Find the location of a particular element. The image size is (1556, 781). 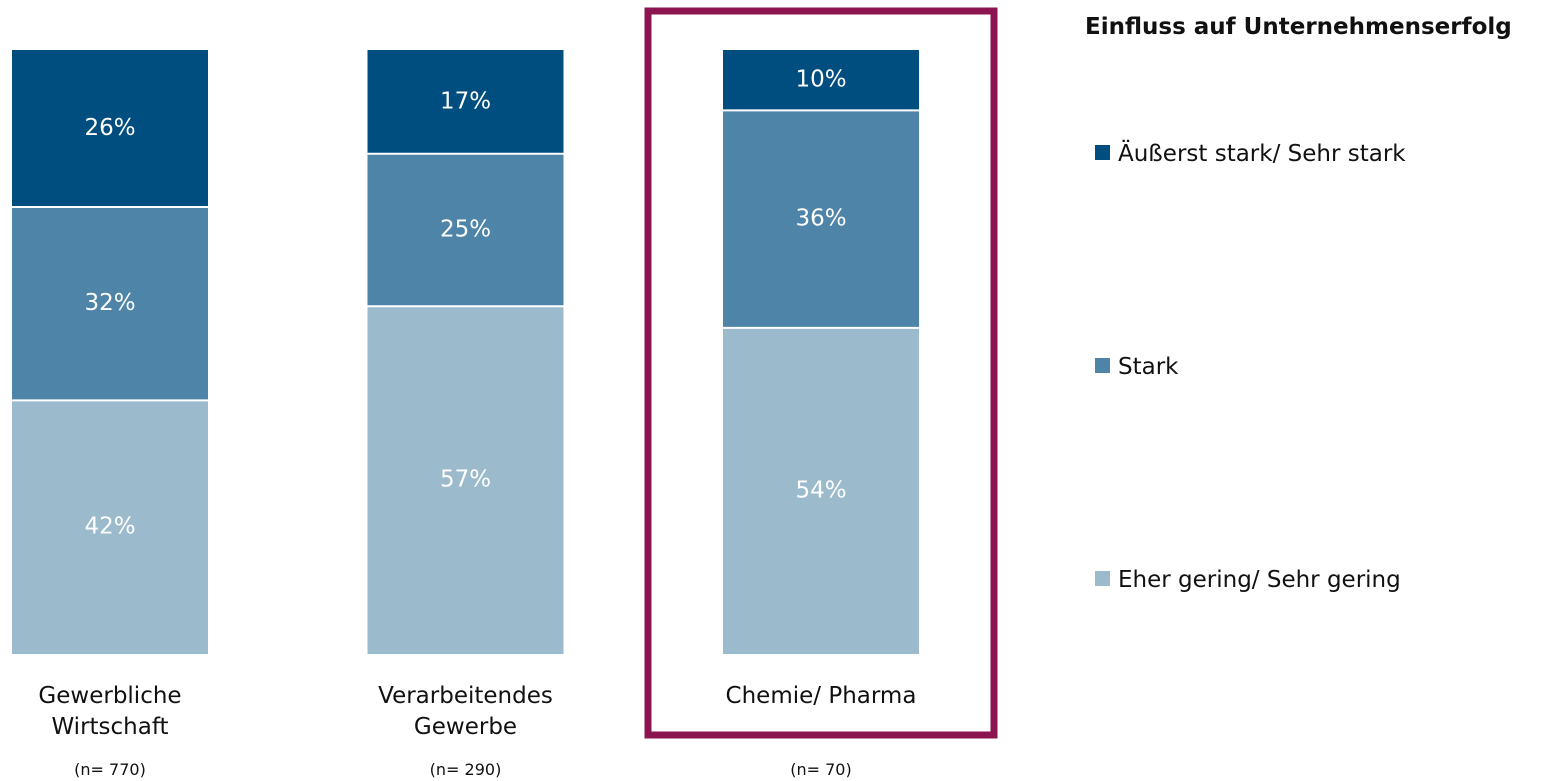

value-label: 32% is located at coordinates (109, 303).